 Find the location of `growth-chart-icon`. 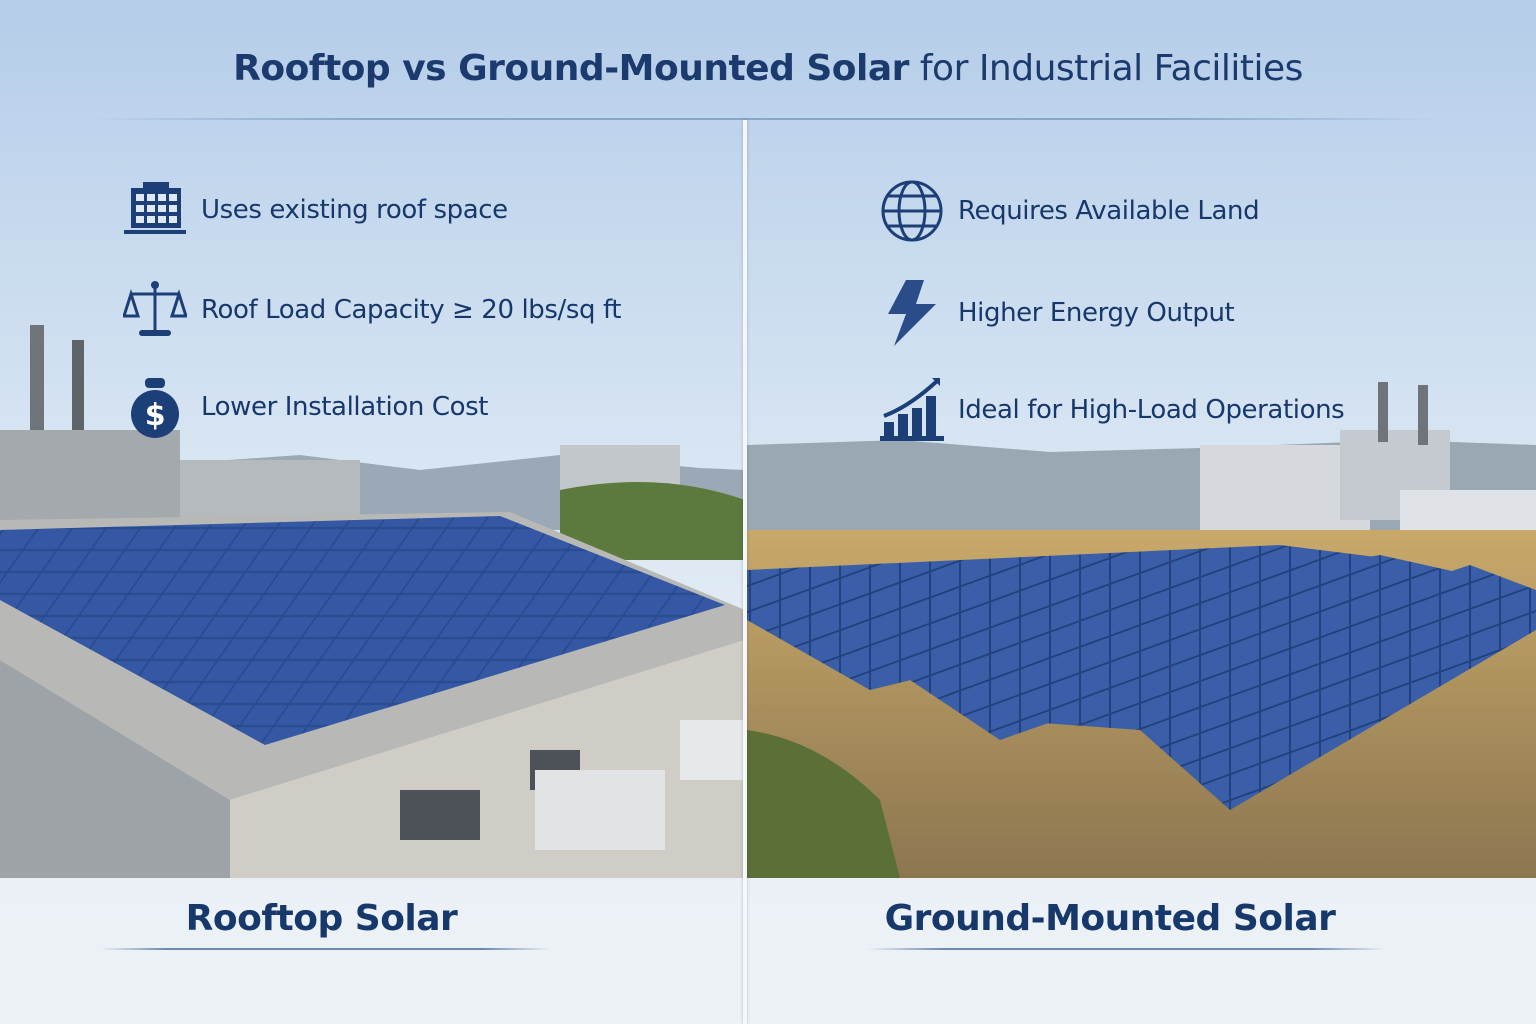

growth-chart-icon is located at coordinates (912, 410).